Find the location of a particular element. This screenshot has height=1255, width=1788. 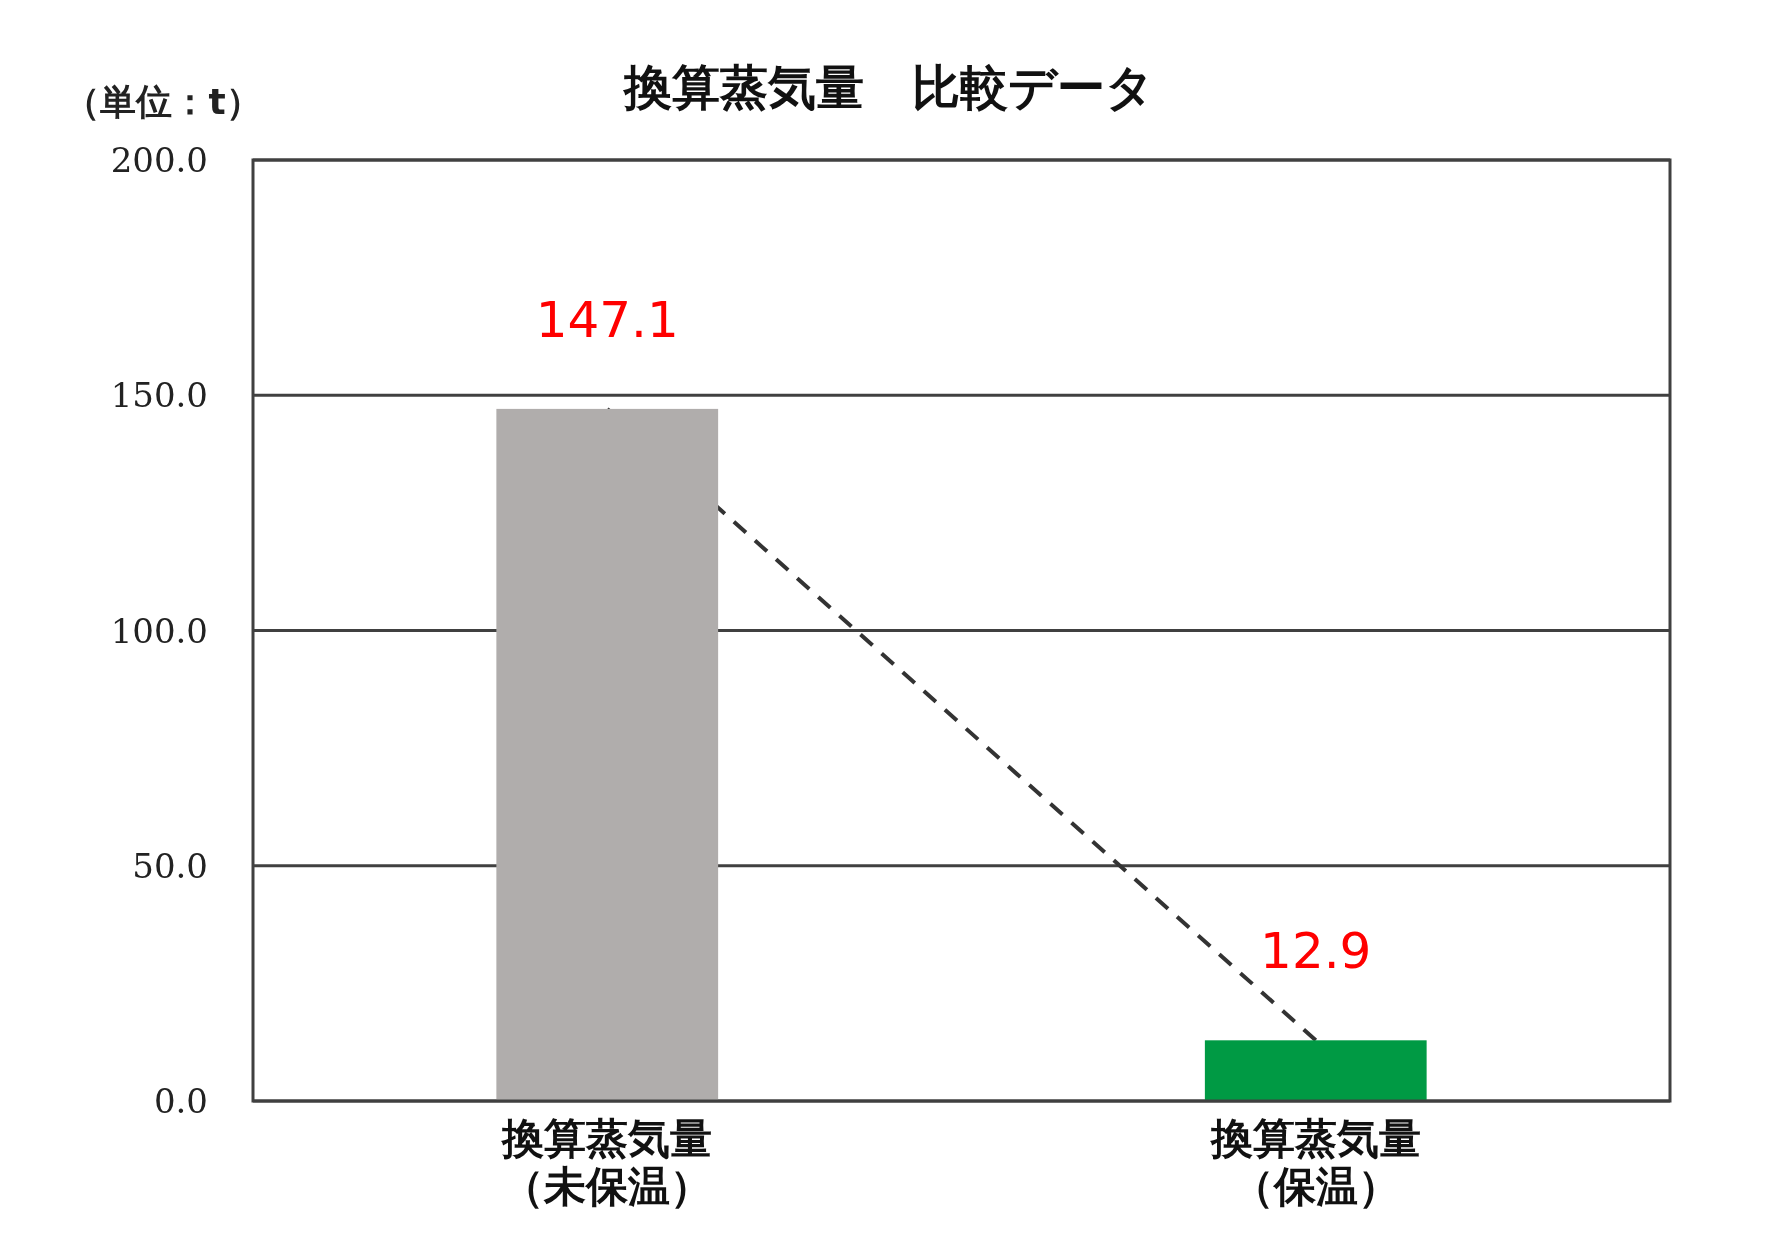

y-tick-label: 200.0 is located at coordinates (159, 160).